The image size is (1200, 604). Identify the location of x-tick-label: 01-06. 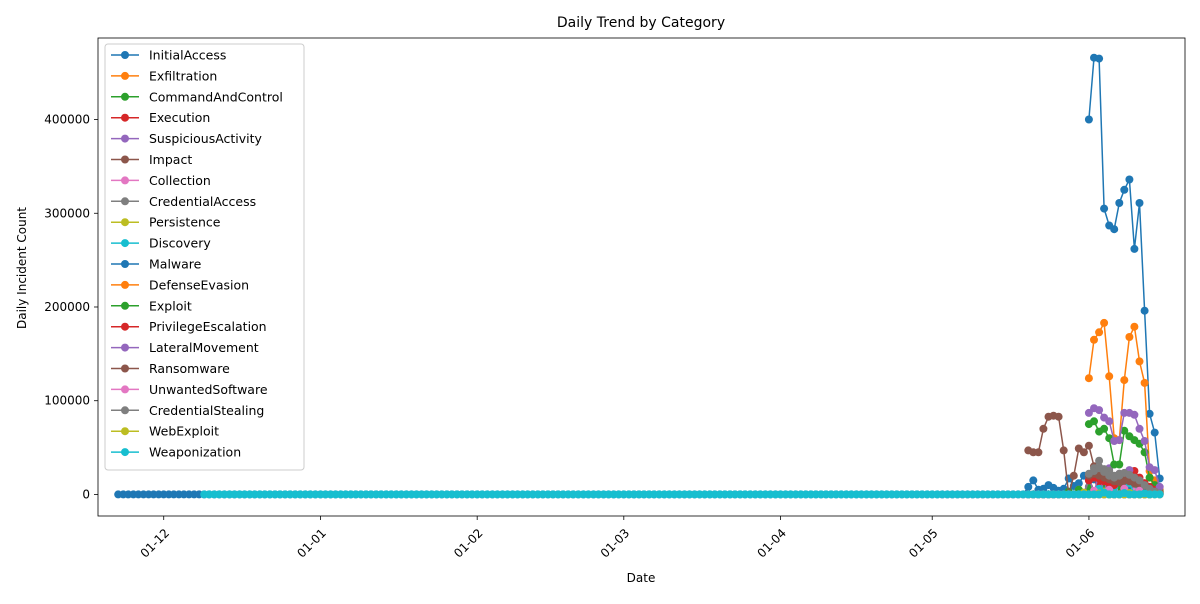
(1080, 543).